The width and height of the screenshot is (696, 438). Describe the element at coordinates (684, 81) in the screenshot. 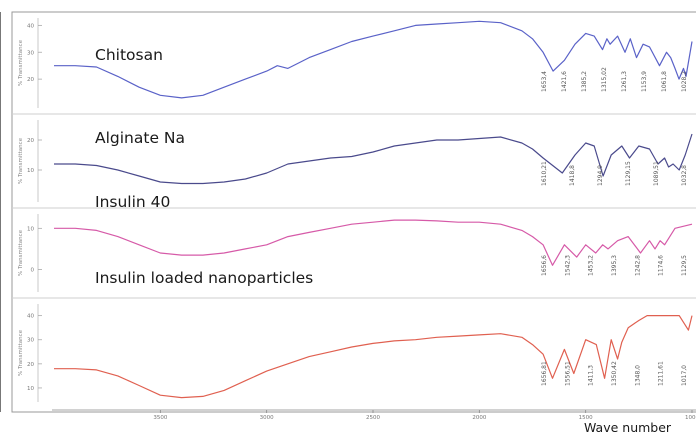

I see `peak-label: 1028,2` at that location.